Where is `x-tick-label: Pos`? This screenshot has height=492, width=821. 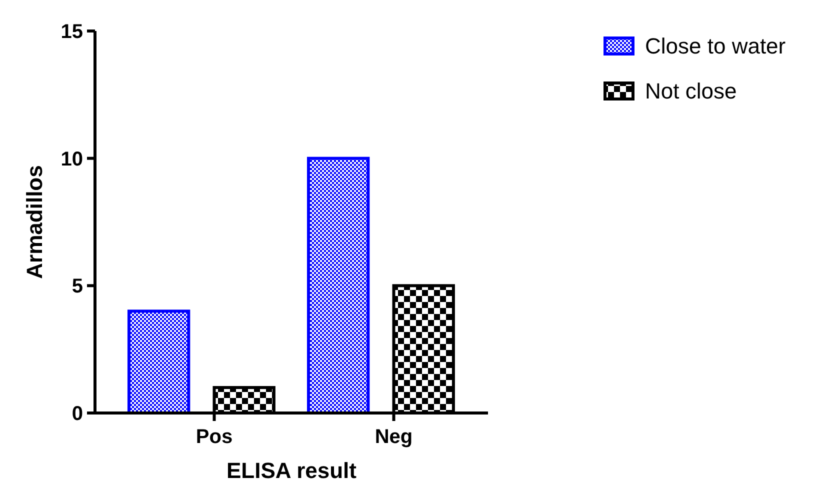 x-tick-label: Pos is located at coordinates (214, 437).